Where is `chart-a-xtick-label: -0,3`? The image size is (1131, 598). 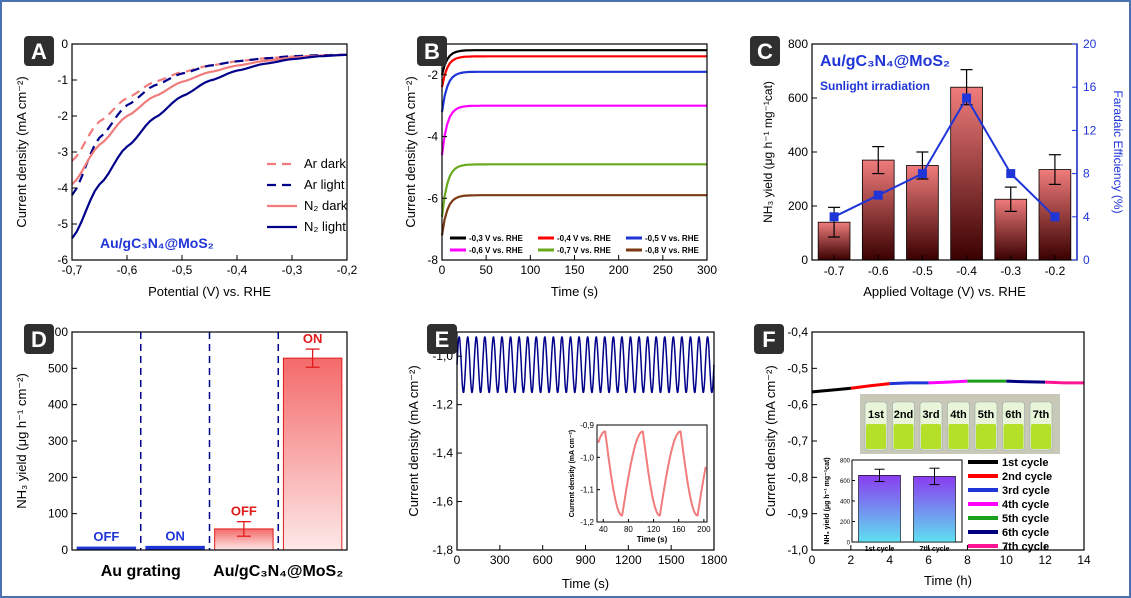
chart-a-xtick-label: -0,3 is located at coordinates (292, 270).